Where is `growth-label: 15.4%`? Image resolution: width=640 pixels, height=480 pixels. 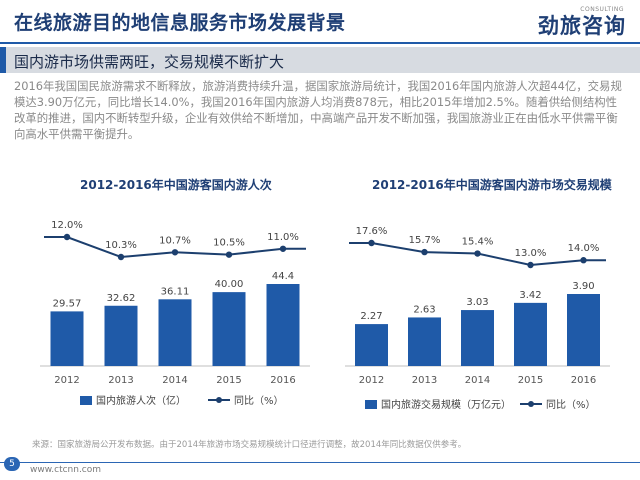
growth-label: 15.4% is located at coordinates (478, 242).